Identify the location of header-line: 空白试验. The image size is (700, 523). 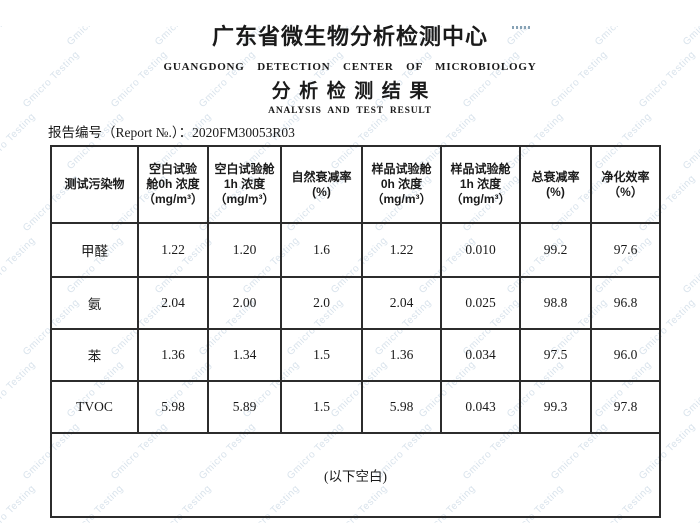
(172, 169).